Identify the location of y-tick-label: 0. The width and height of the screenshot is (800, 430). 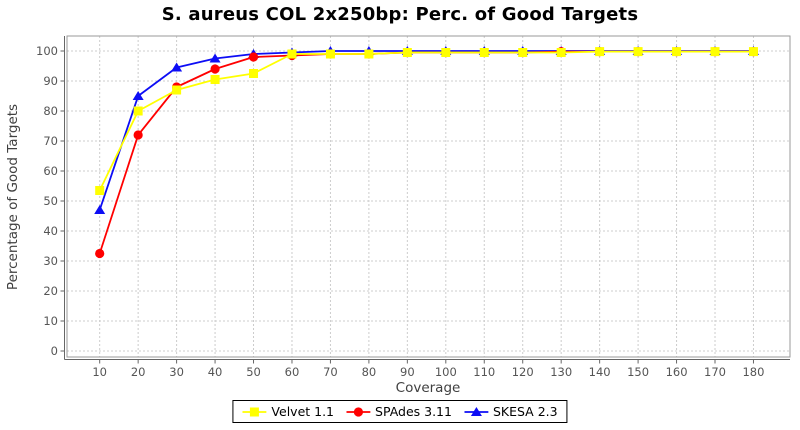
(54, 351).